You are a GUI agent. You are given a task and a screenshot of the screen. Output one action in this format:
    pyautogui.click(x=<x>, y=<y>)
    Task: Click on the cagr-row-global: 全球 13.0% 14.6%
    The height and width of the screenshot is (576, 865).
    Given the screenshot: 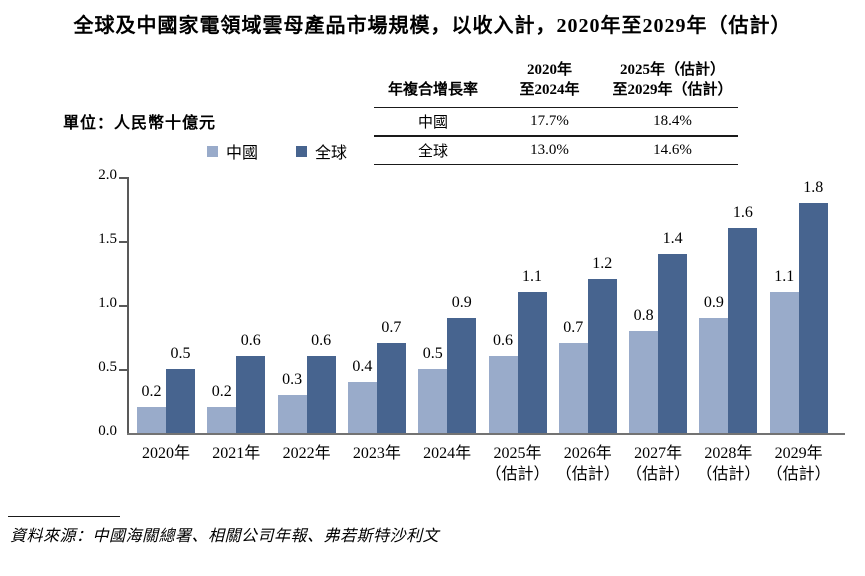 What is the action you would take?
    pyautogui.click(x=556, y=151)
    